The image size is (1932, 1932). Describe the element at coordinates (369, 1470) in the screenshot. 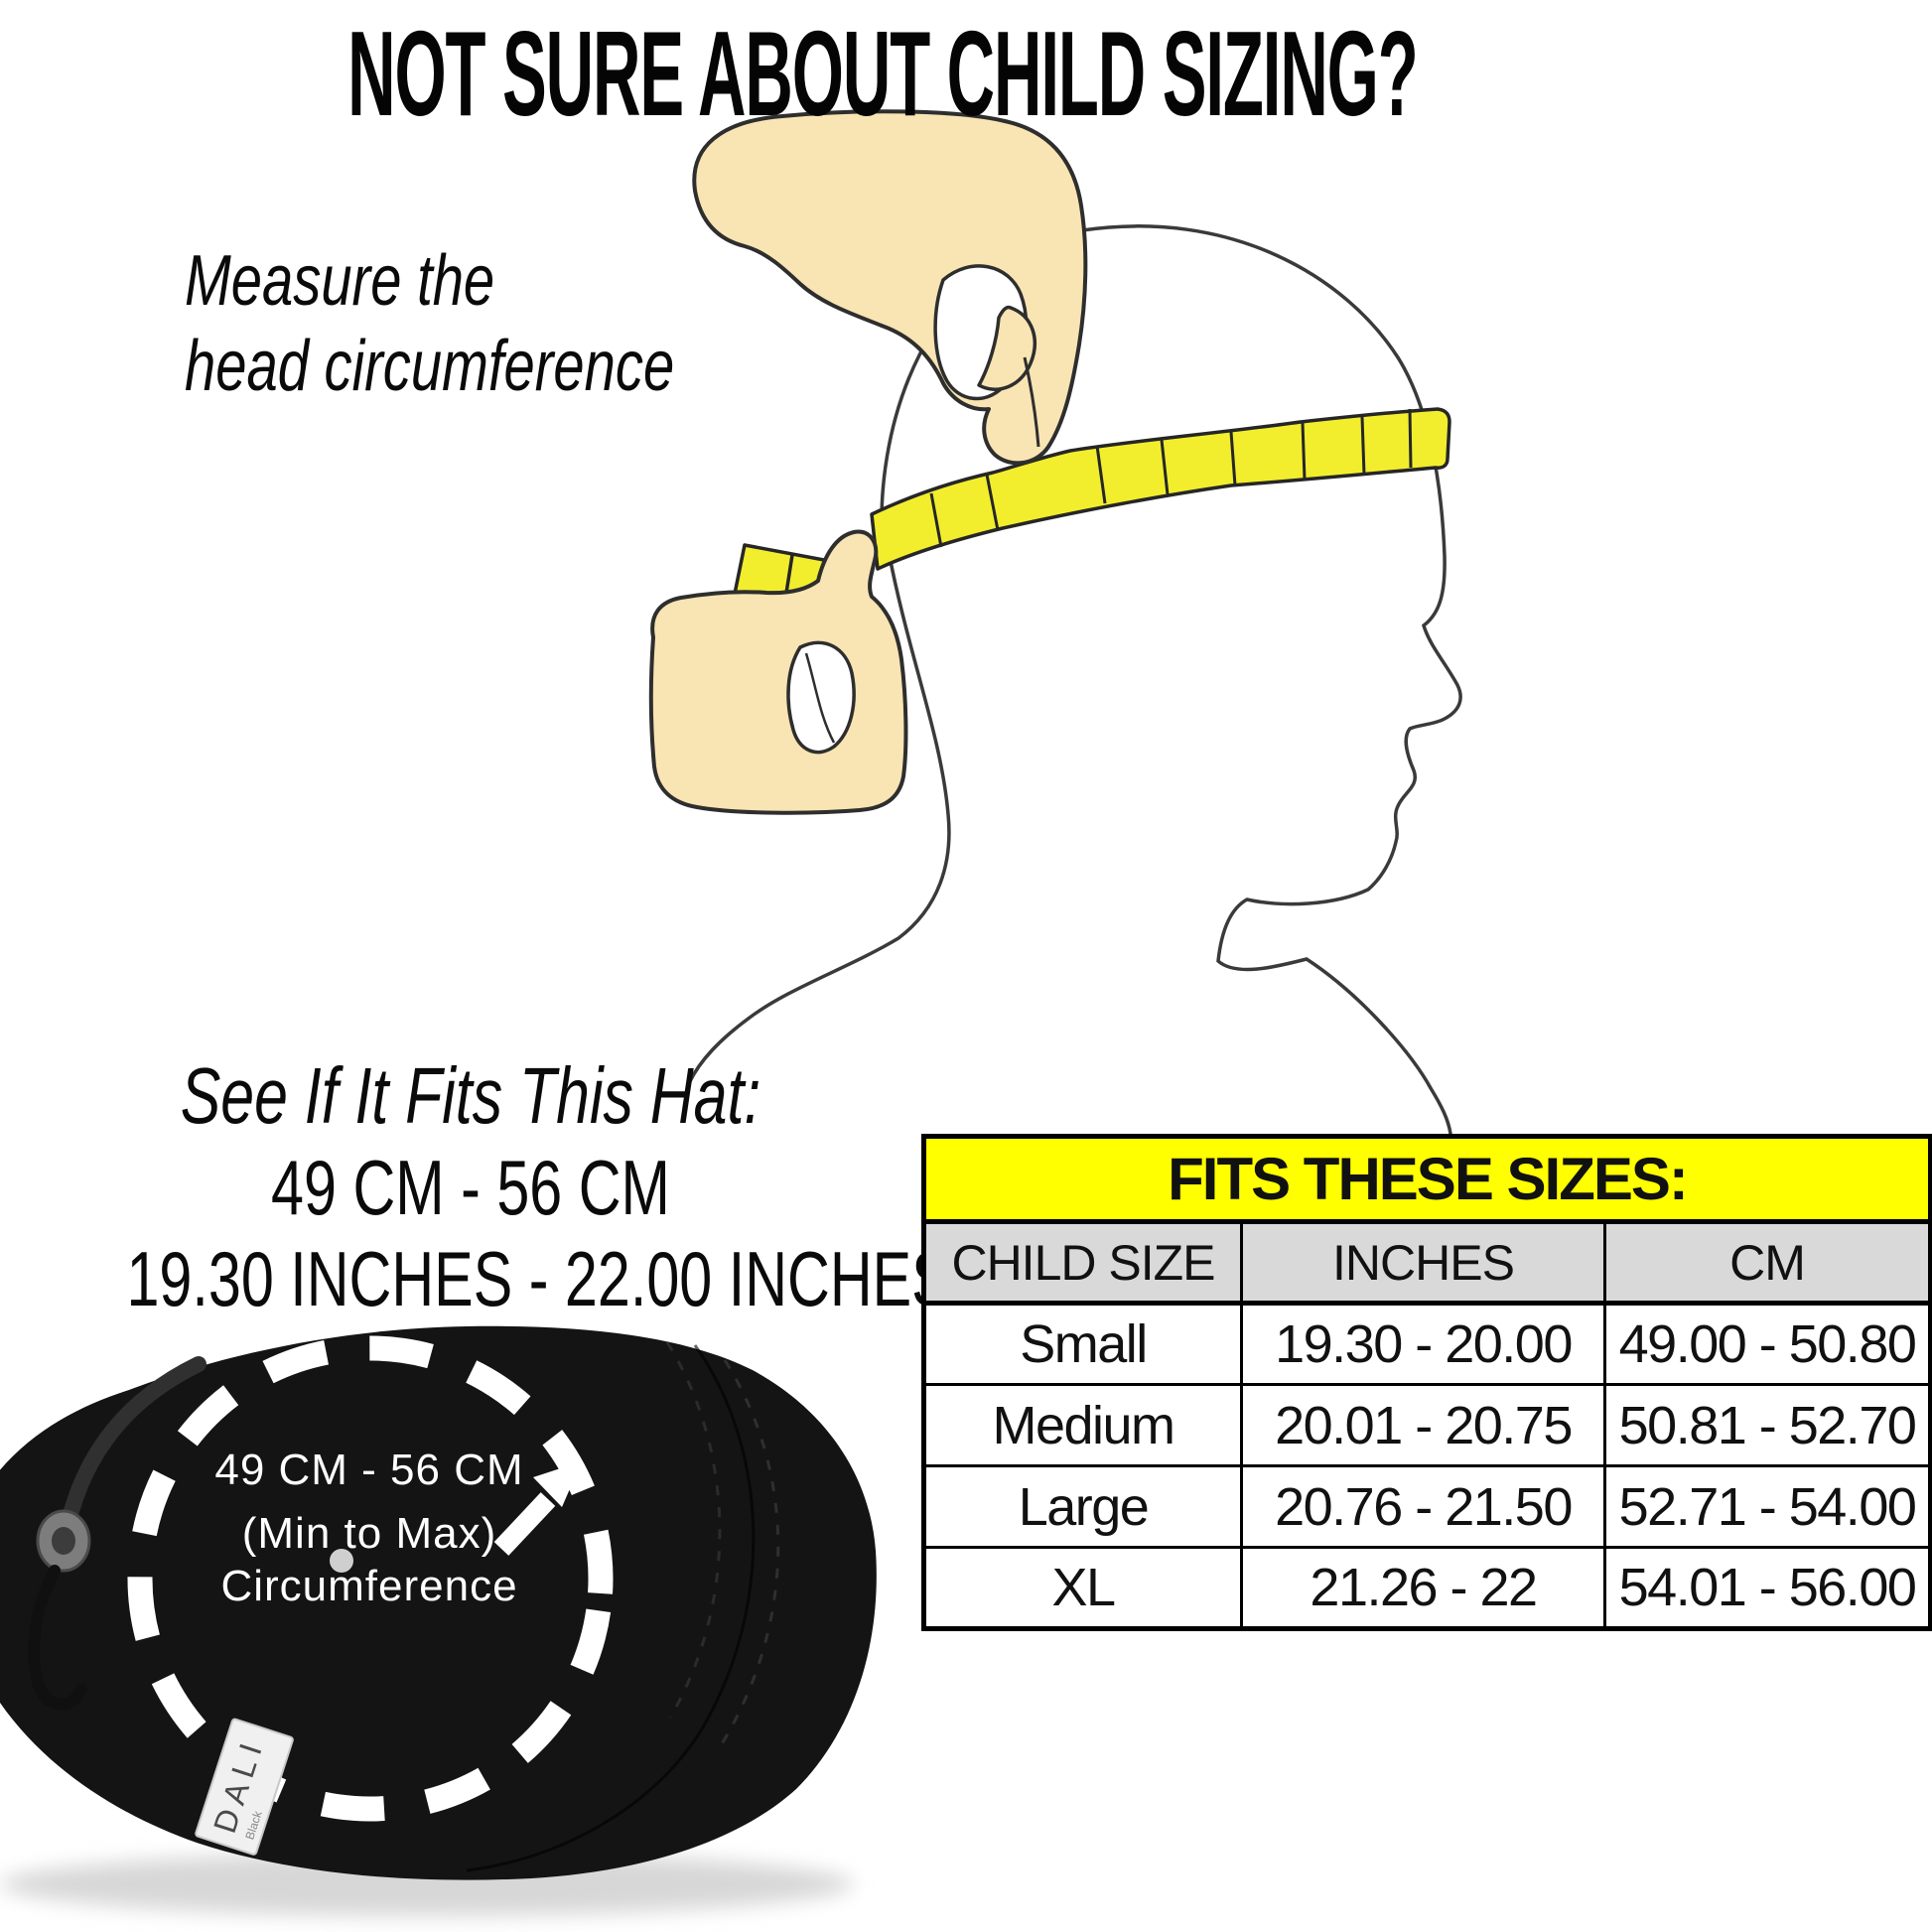

I see `cap-circle-line1: 49 CM - 56 CM` at that location.